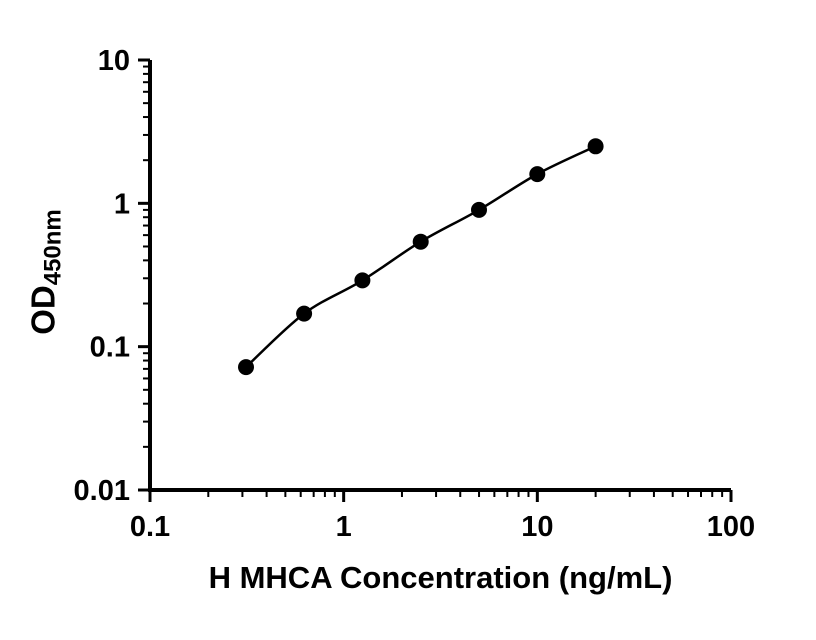  I want to click on x-axis-tick-label: 1, so click(344, 527).